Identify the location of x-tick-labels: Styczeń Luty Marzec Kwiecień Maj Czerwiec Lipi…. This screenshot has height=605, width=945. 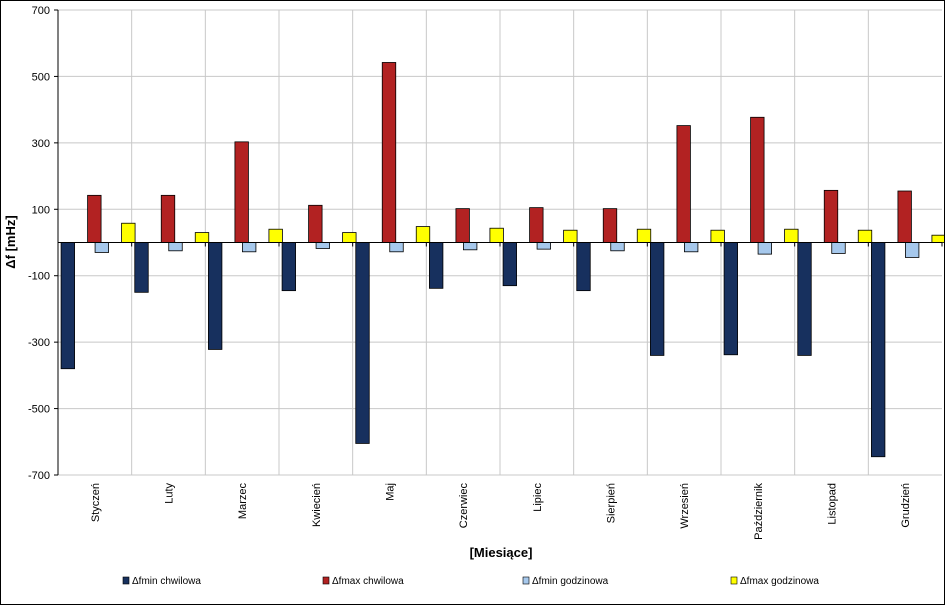
(501, 511).